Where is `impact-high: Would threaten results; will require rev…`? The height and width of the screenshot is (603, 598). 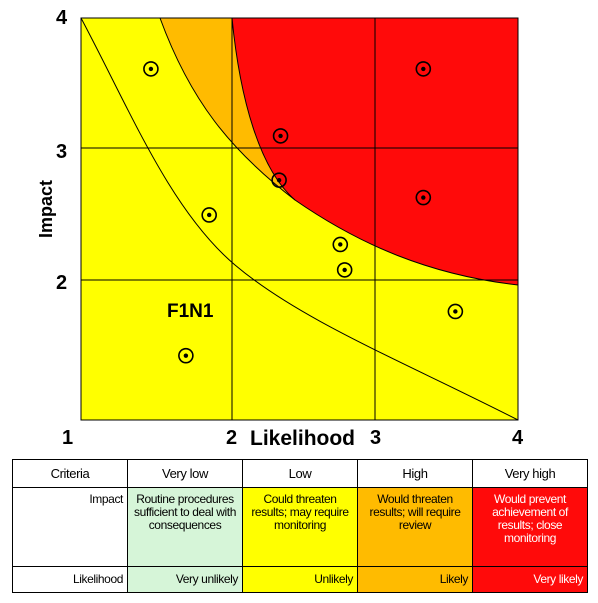
impact-high: Would threaten results; will require rev… is located at coordinates (415, 527).